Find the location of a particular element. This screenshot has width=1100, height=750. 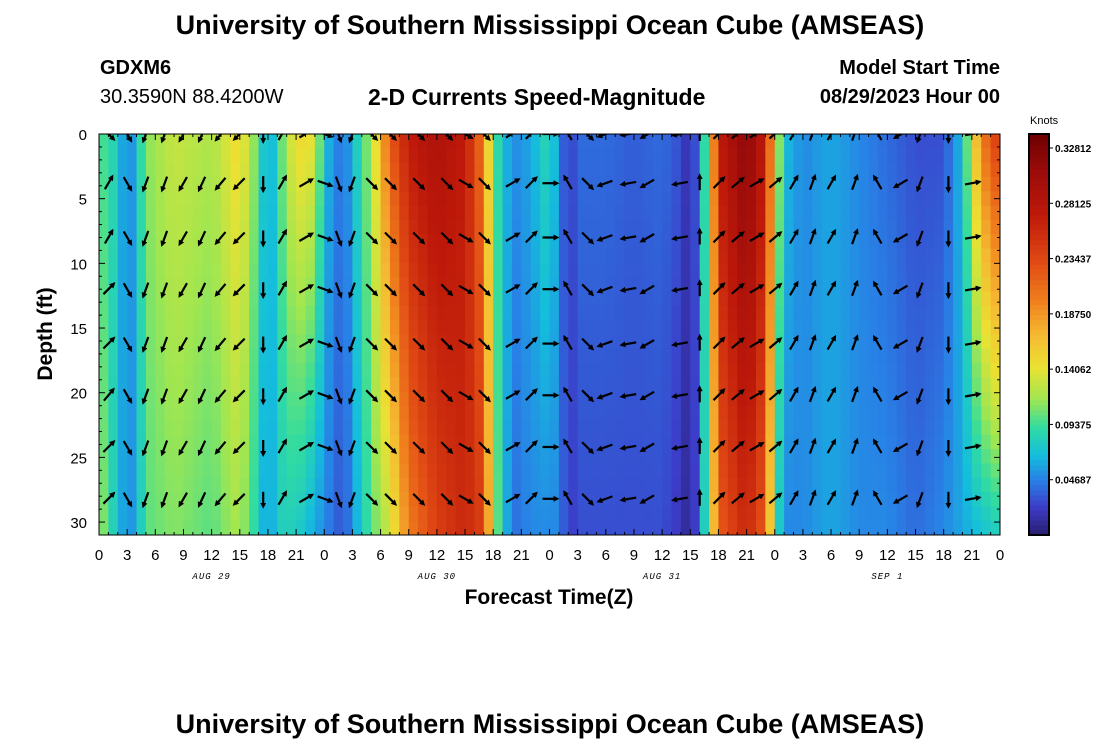

station-id: GDXM6 is located at coordinates (136, 68).